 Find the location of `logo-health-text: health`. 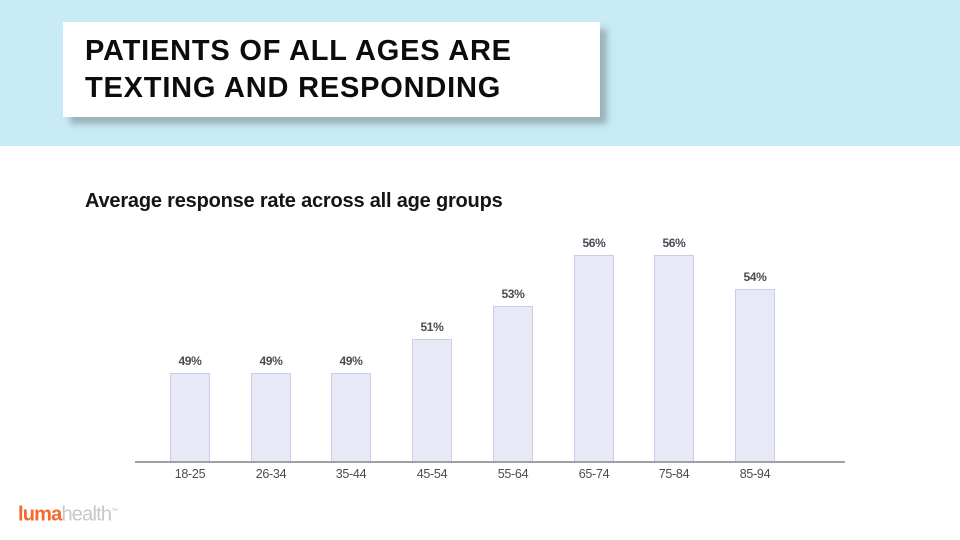

logo-health-text: health is located at coordinates (86, 514).